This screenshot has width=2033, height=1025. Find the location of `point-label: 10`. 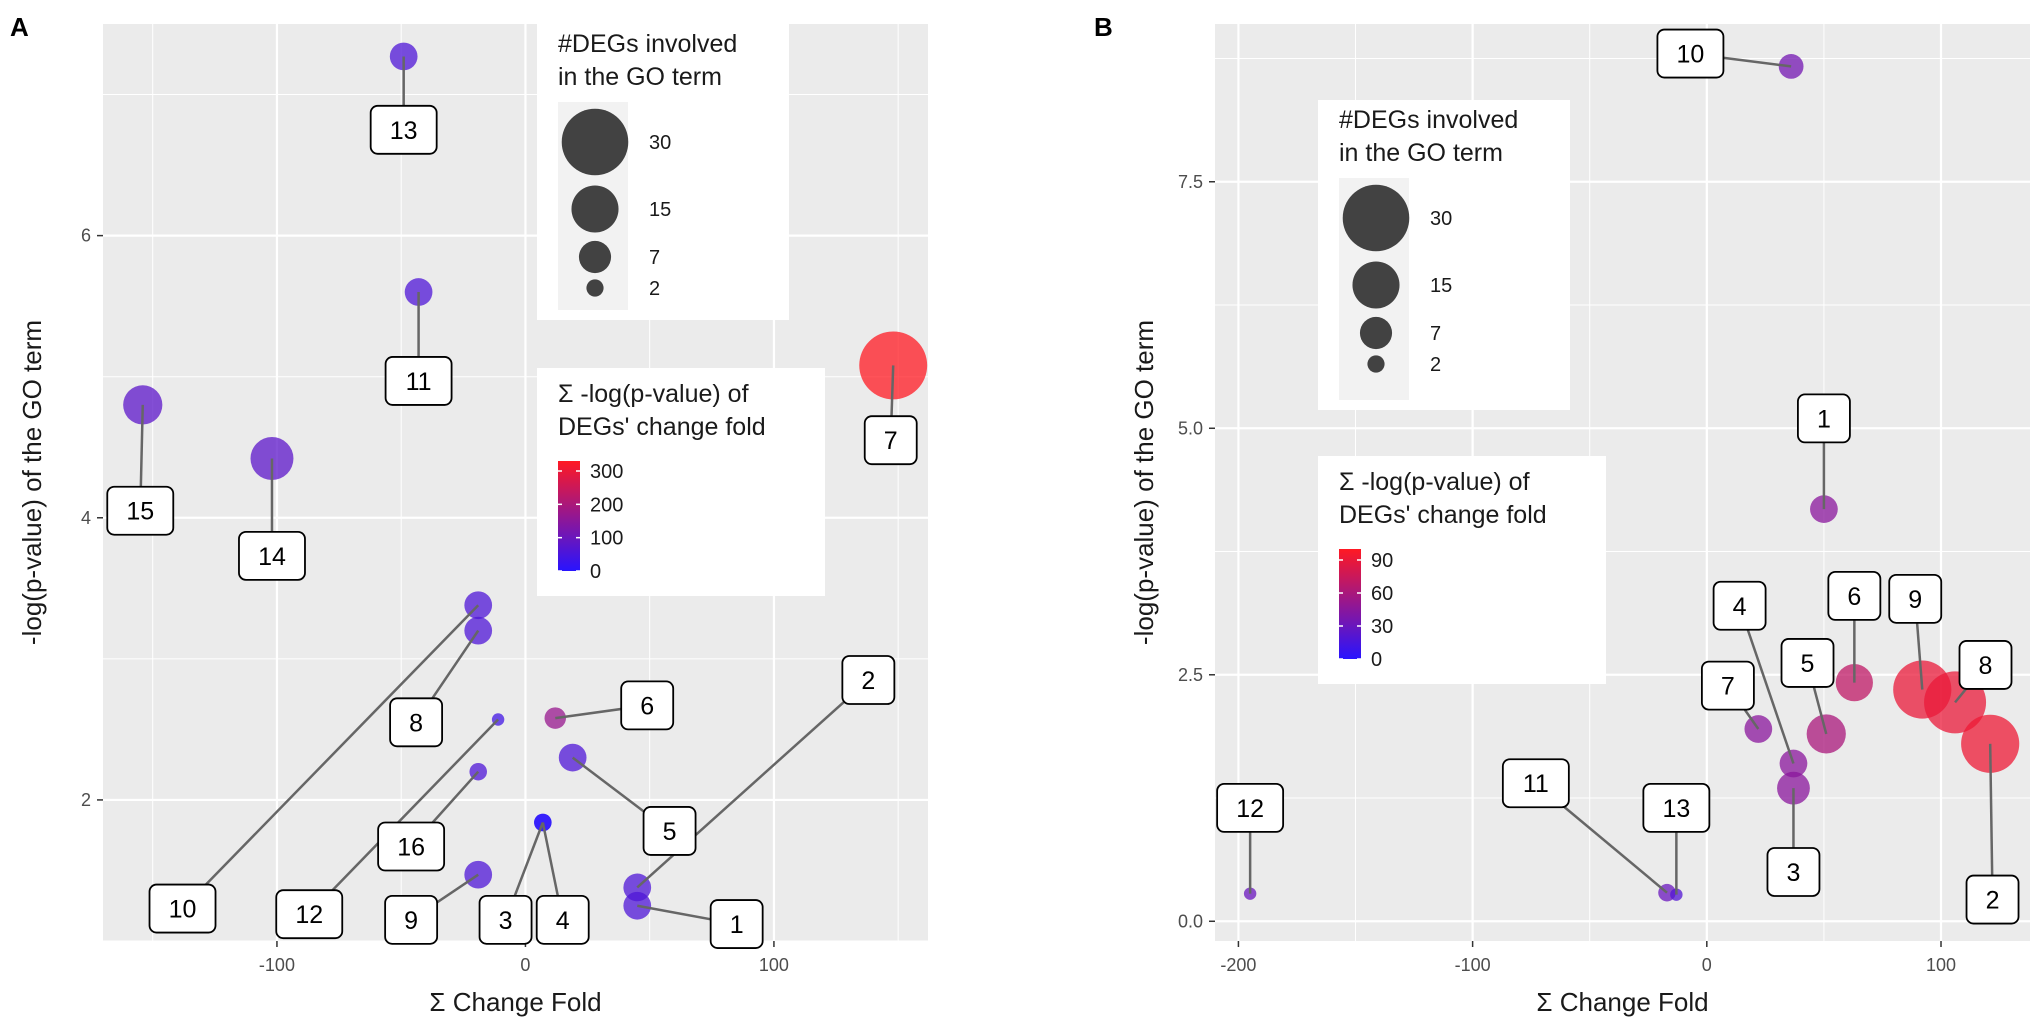

point-label: 10 is located at coordinates (1691, 55).